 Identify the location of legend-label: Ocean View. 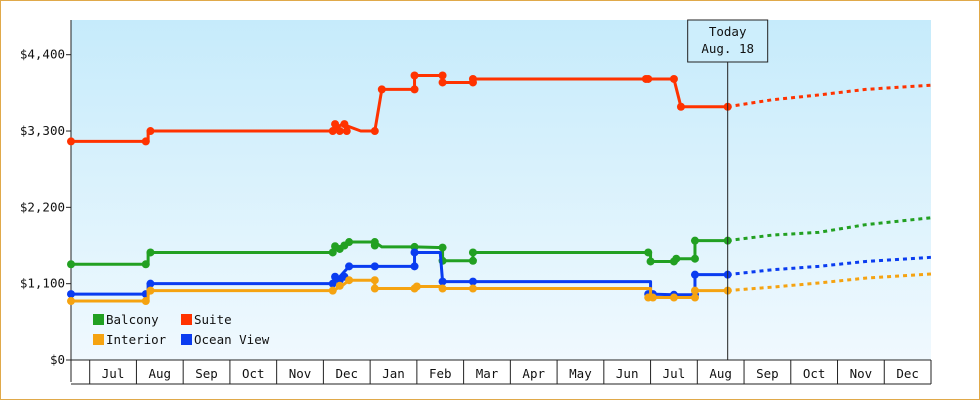
(232, 339).